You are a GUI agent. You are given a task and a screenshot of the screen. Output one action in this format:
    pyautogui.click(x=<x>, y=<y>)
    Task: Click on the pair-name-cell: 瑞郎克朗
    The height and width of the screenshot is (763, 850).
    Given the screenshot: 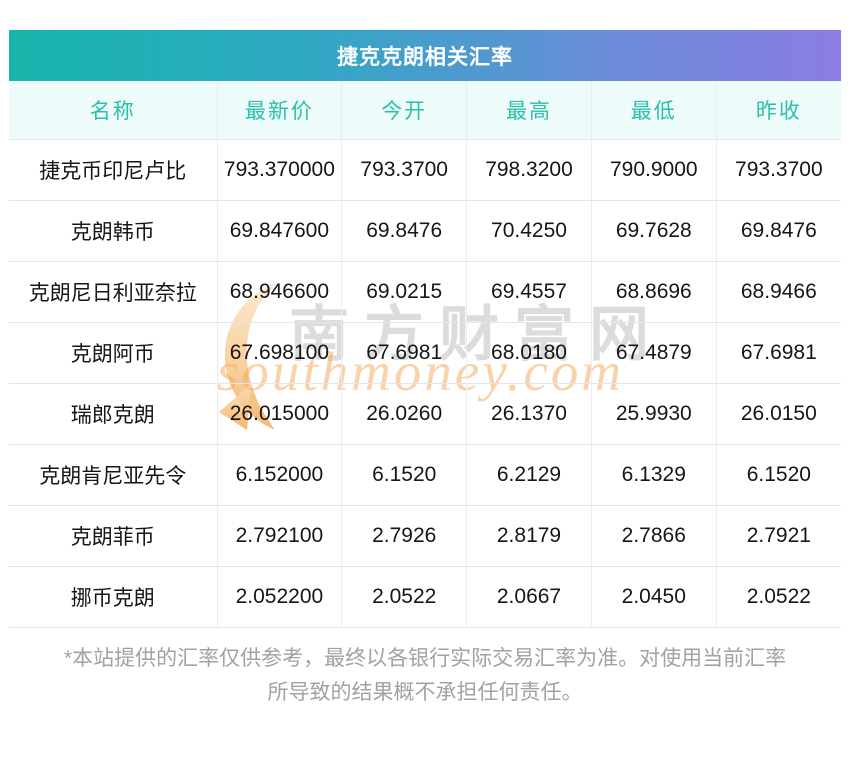 What is the action you would take?
    pyautogui.click(x=113, y=413)
    